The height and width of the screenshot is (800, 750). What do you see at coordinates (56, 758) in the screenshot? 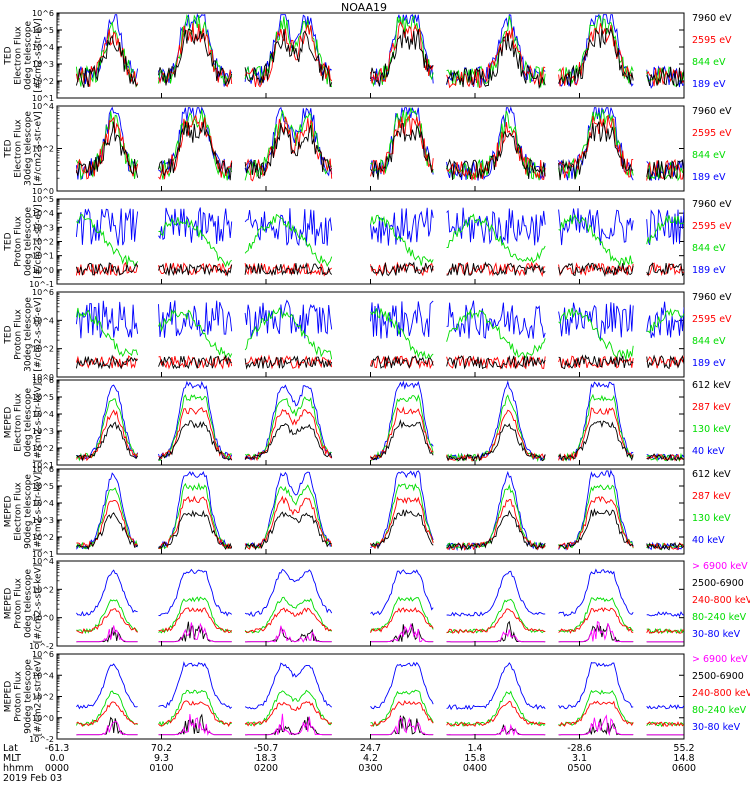
I see `x-tick-label-mlt: 0.0` at bounding box center [56, 758].